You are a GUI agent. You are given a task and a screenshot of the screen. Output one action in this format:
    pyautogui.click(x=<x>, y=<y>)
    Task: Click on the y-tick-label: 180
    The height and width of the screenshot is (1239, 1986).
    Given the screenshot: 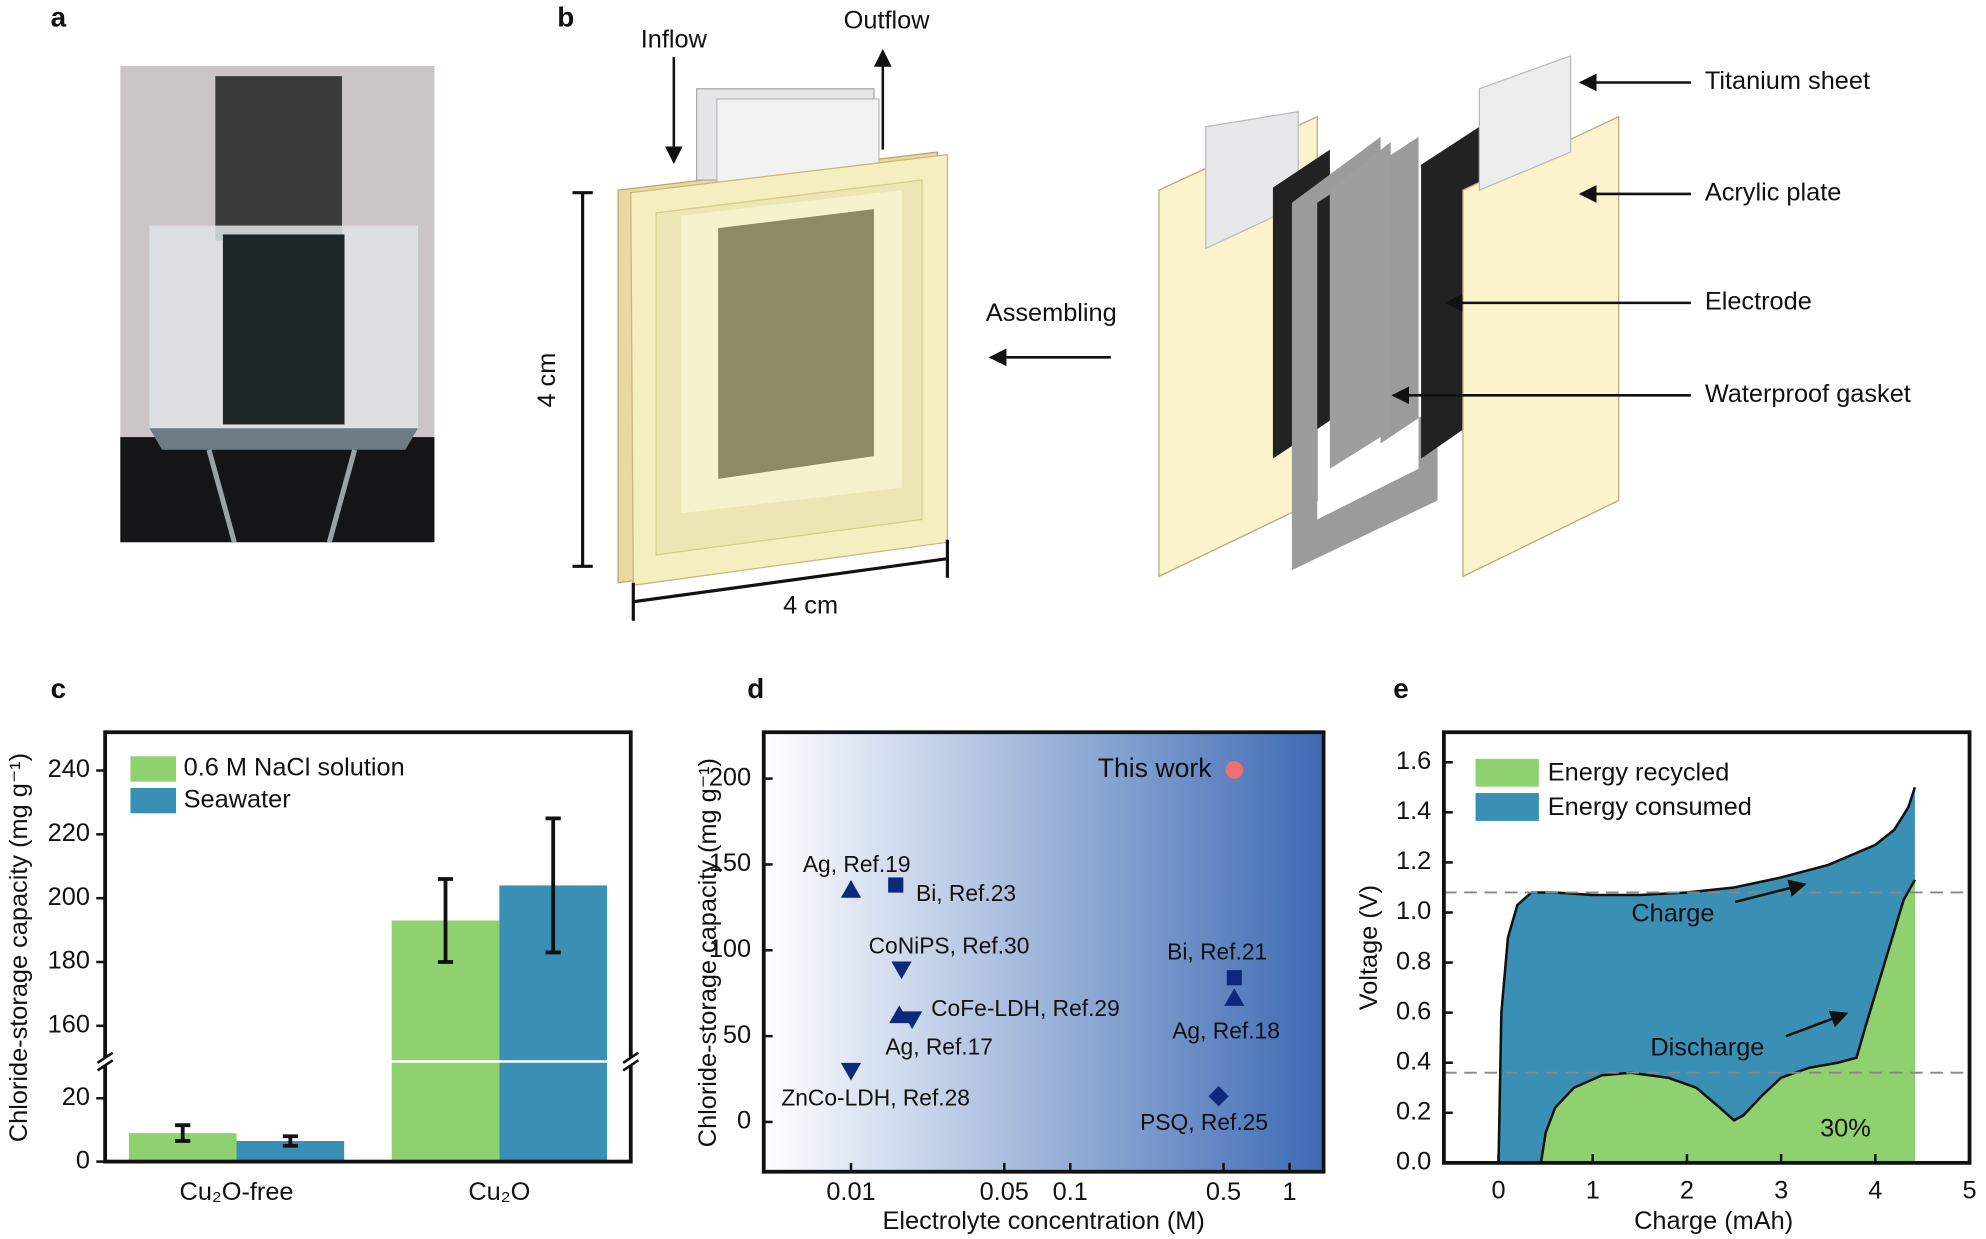 What is the action you would take?
    pyautogui.click(x=69, y=961)
    